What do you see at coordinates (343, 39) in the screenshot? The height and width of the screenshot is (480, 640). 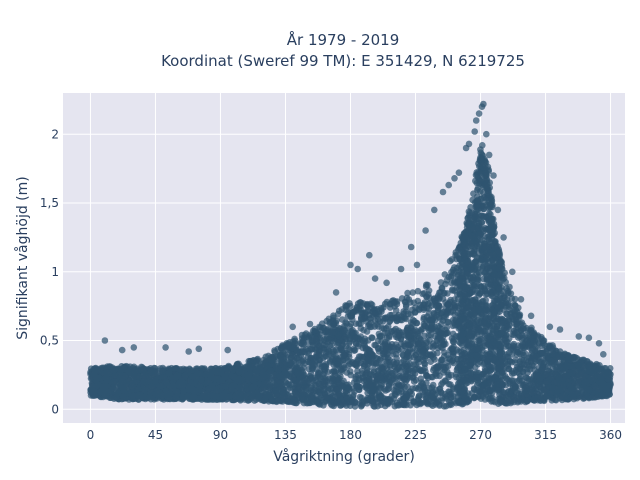 I see `chart-title-line1: År 1979 - 2019` at bounding box center [343, 39].